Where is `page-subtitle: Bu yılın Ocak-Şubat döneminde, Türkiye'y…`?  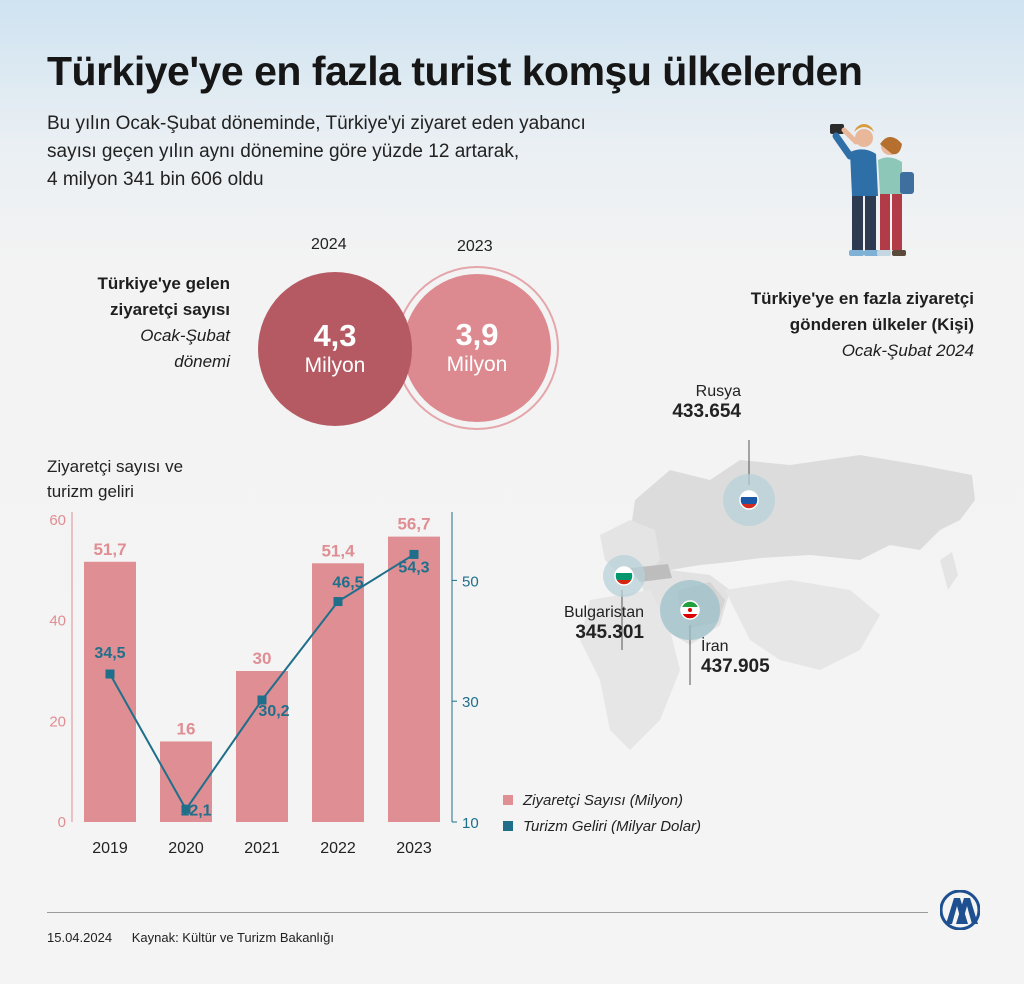 page-subtitle: Bu yılın Ocak-Şubat döneminde, Türkiye'y… is located at coordinates (397, 152).